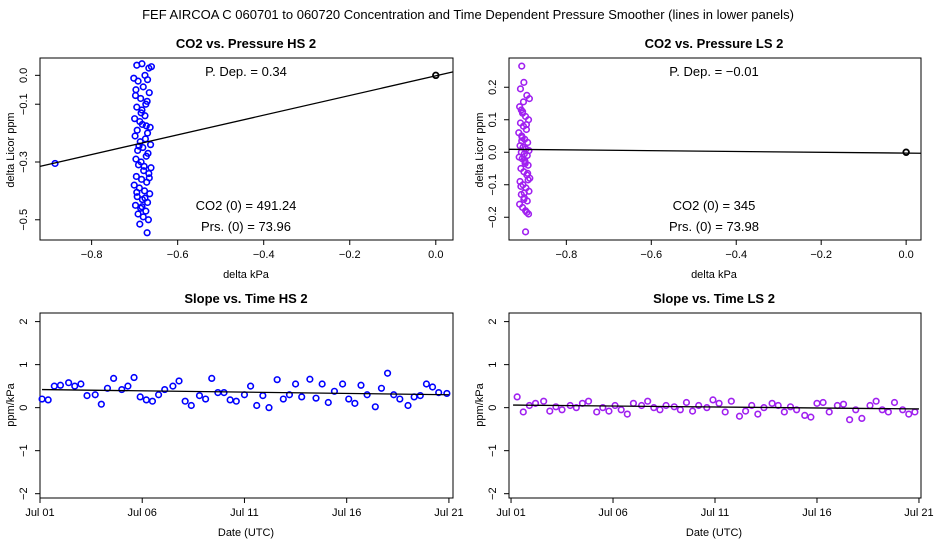 The height and width of the screenshot is (540, 936). Describe the element at coordinates (246, 226) in the screenshot. I see `annotation-prs-zero: Prs. (0) = 73.96` at that location.